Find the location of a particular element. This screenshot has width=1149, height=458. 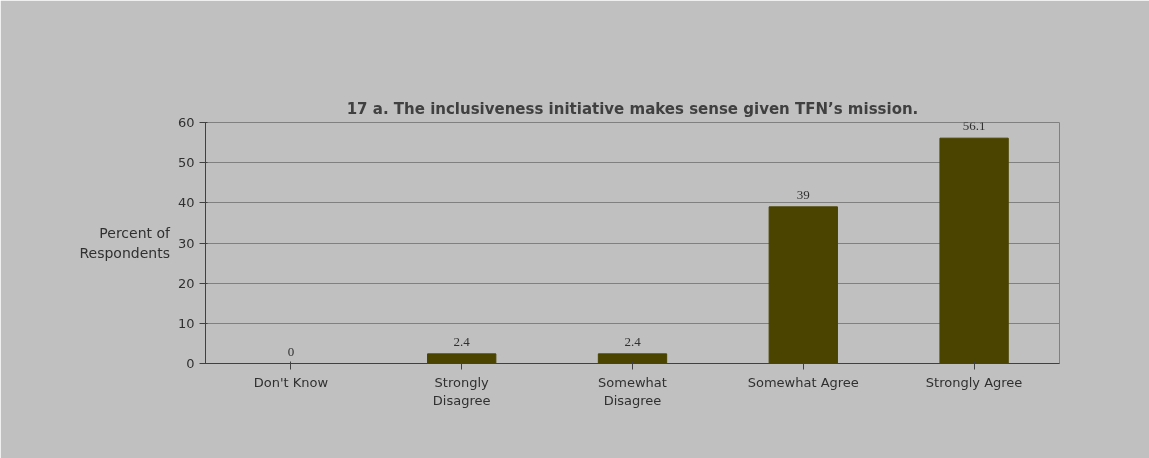

data-label: 0 is located at coordinates (291, 351).